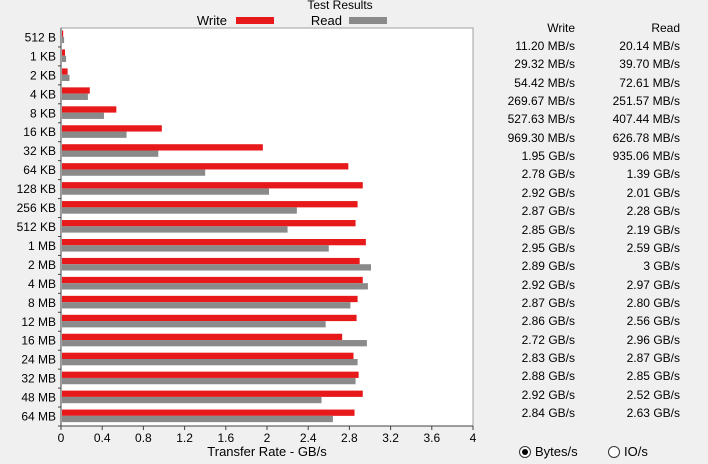  I want to click on write-value-cell: 1.95 GB/s, so click(548, 156).